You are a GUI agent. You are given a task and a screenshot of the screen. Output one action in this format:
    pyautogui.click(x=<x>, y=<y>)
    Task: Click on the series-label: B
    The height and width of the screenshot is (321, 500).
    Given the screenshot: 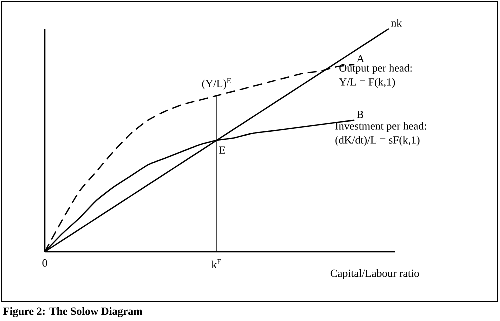 What is the action you would take?
    pyautogui.click(x=360, y=114)
    